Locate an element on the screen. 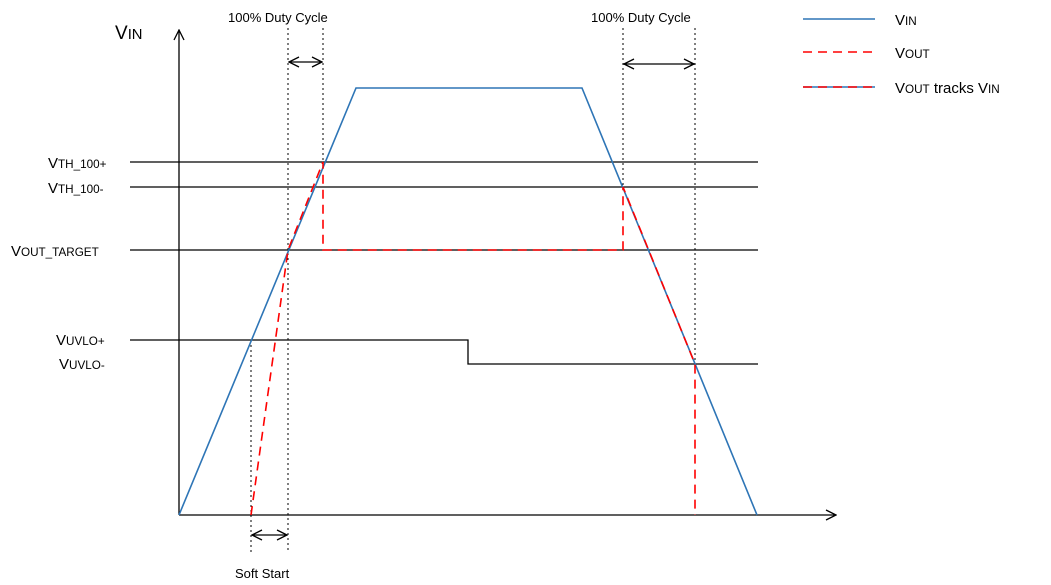 Image resolution: width=1051 pixels, height=585 pixels. vuvlo-line is located at coordinates (444, 352).